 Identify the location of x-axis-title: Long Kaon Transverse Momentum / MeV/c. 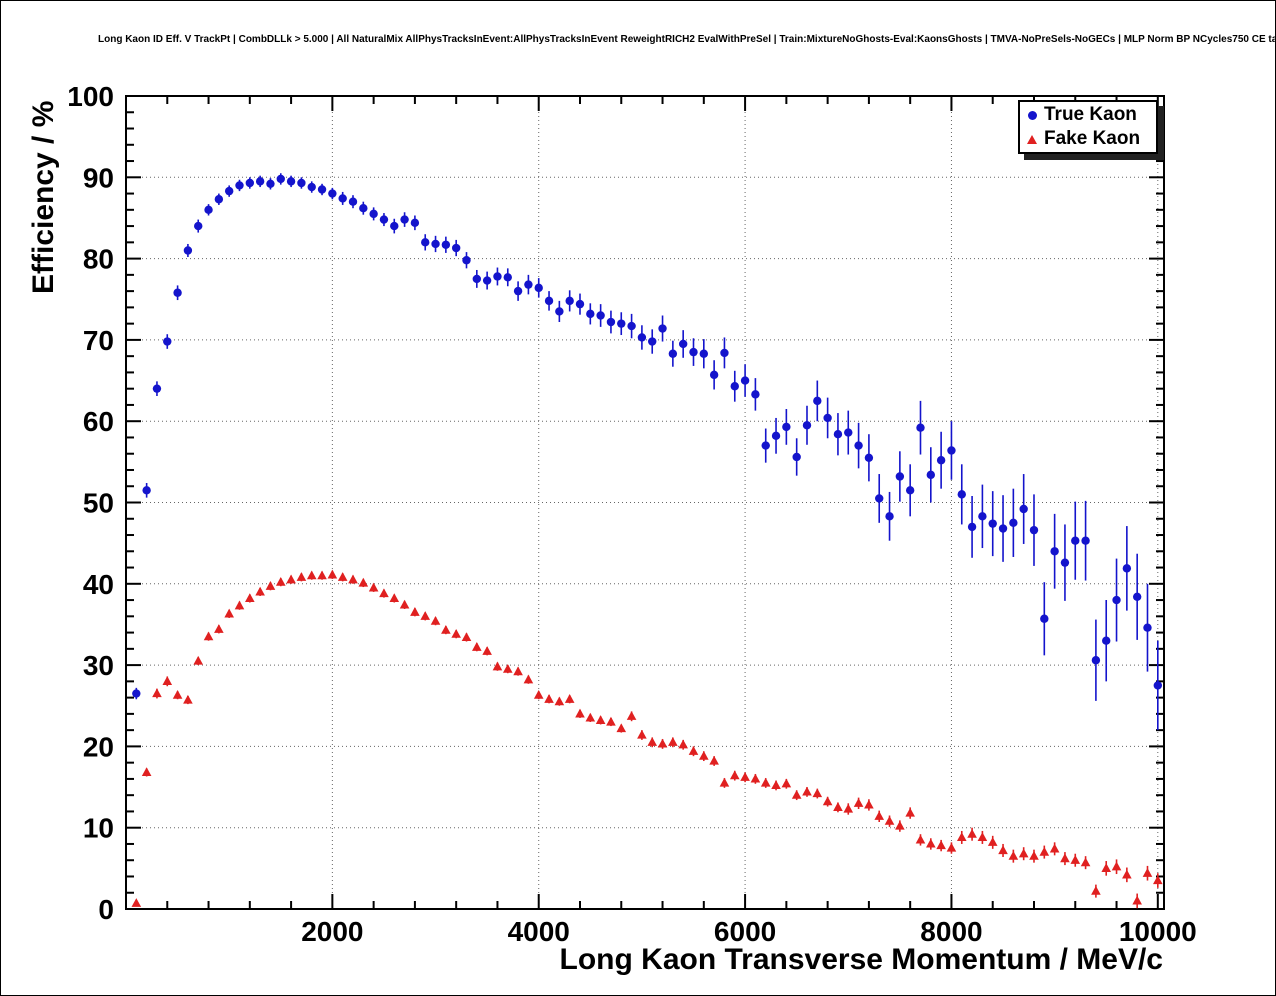
(861, 959).